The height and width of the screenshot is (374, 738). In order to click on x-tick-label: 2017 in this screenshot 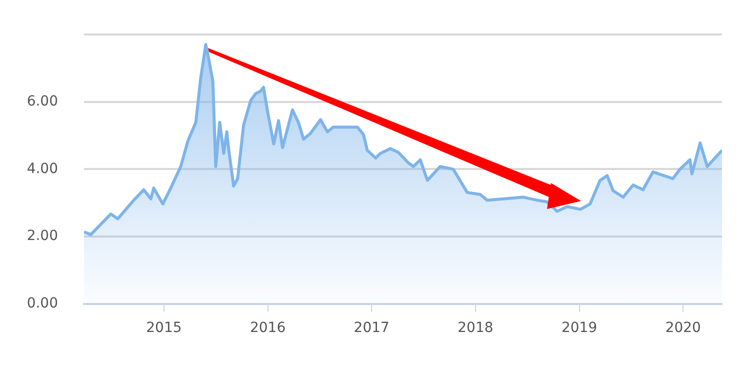, I will do `click(372, 328)`.